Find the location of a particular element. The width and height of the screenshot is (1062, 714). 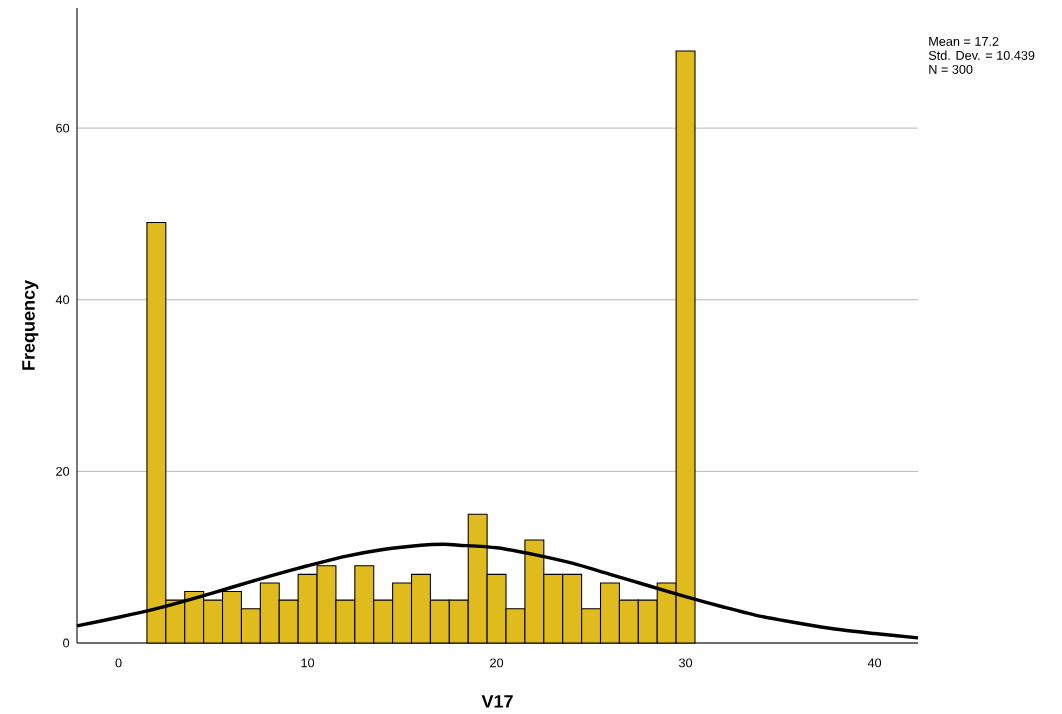

y-tick-label: 20 is located at coordinates (63, 471).